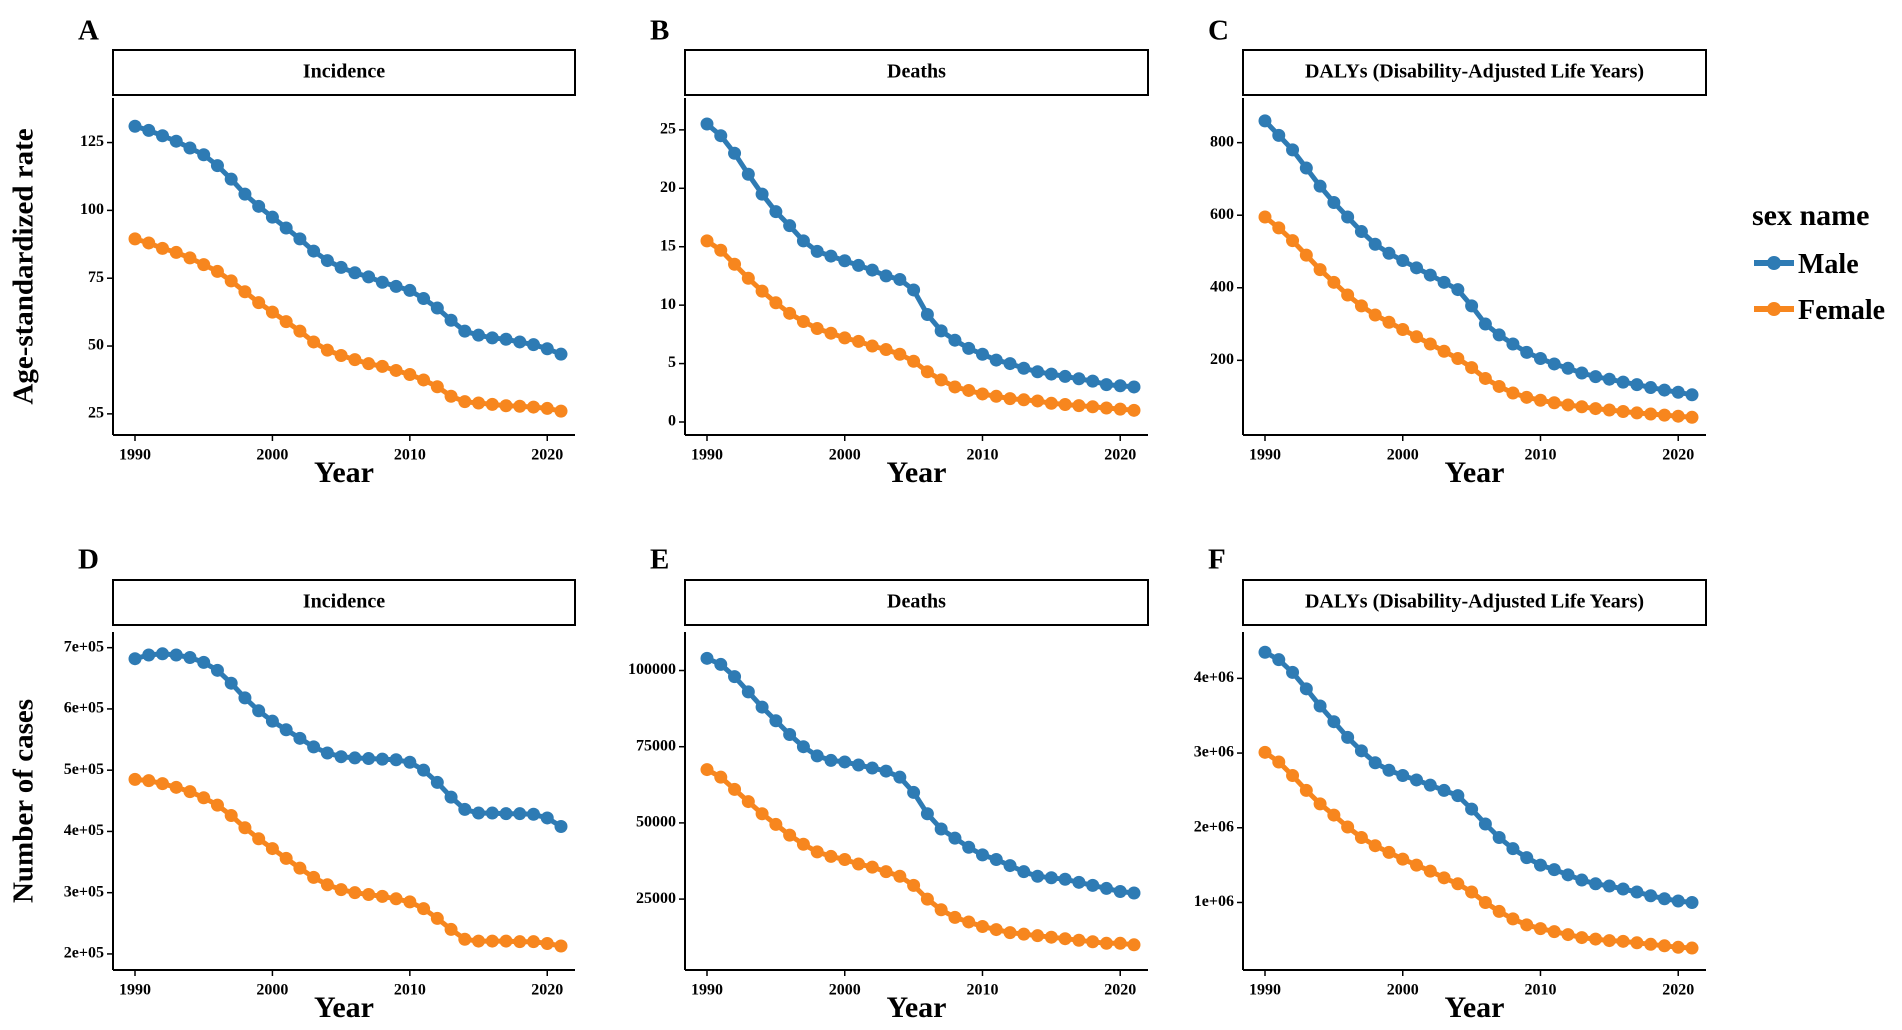 This screenshot has height=1030, width=1902. Describe the element at coordinates (656, 745) in the screenshot. I see `y-tick-label-e: 75000` at that location.